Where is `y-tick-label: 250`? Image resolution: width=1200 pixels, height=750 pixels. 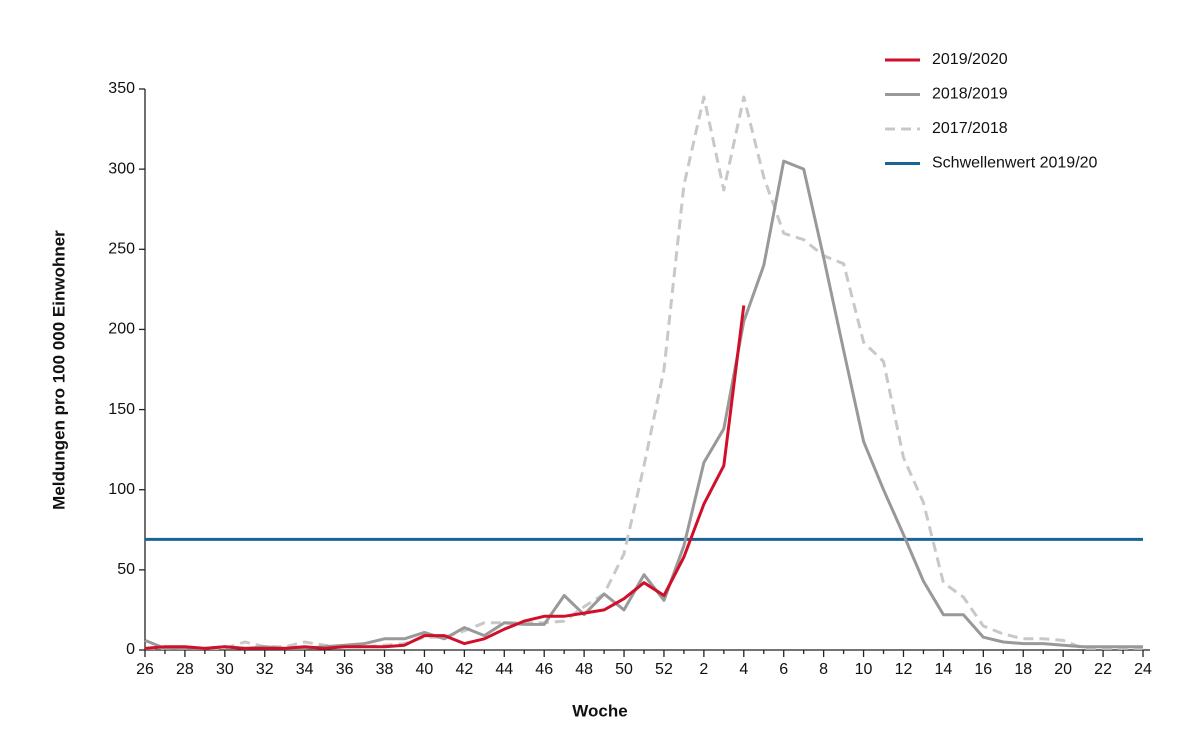 y-tick-label: 250 is located at coordinates (121, 249).